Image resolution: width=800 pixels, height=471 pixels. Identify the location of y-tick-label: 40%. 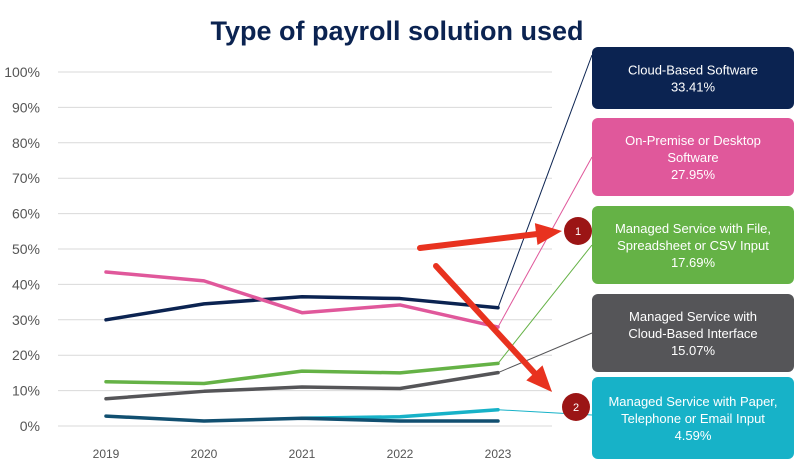
(26, 284).